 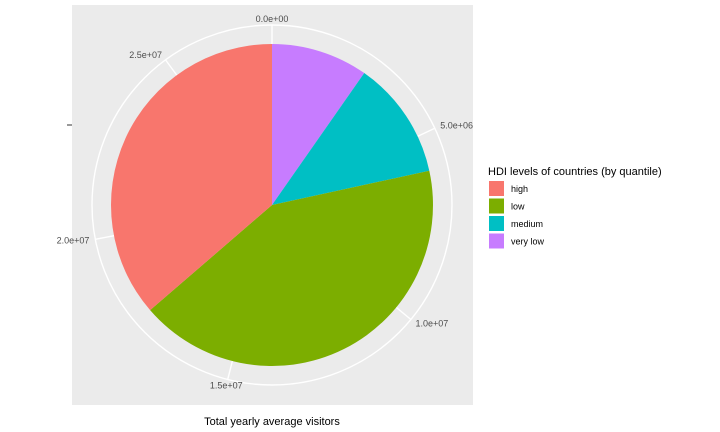 What do you see at coordinates (519, 189) in the screenshot?
I see `legend-label: high` at bounding box center [519, 189].